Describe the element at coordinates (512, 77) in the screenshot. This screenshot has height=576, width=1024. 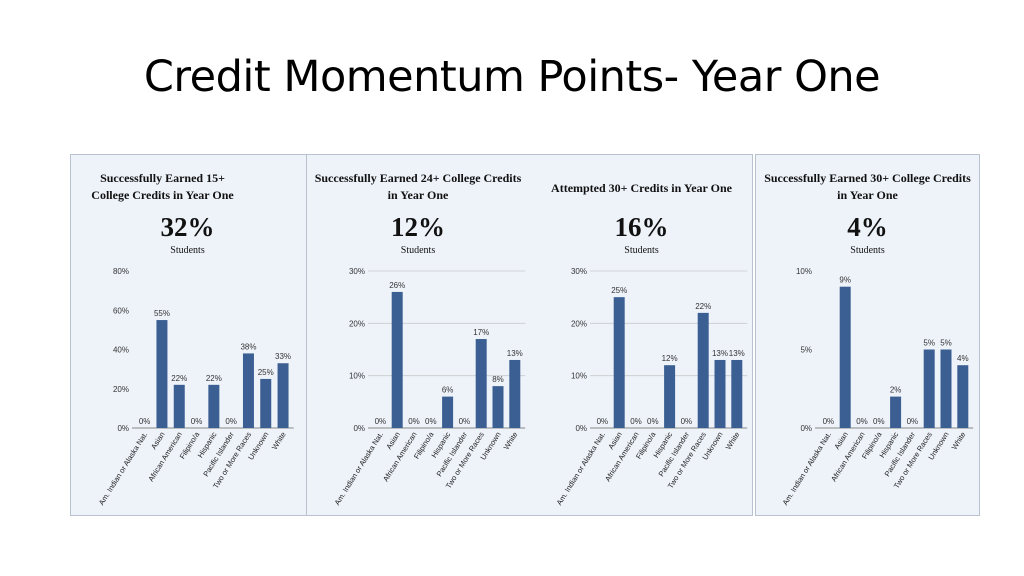
I see `slide-title: Credit Momentum Points- Year One` at that location.